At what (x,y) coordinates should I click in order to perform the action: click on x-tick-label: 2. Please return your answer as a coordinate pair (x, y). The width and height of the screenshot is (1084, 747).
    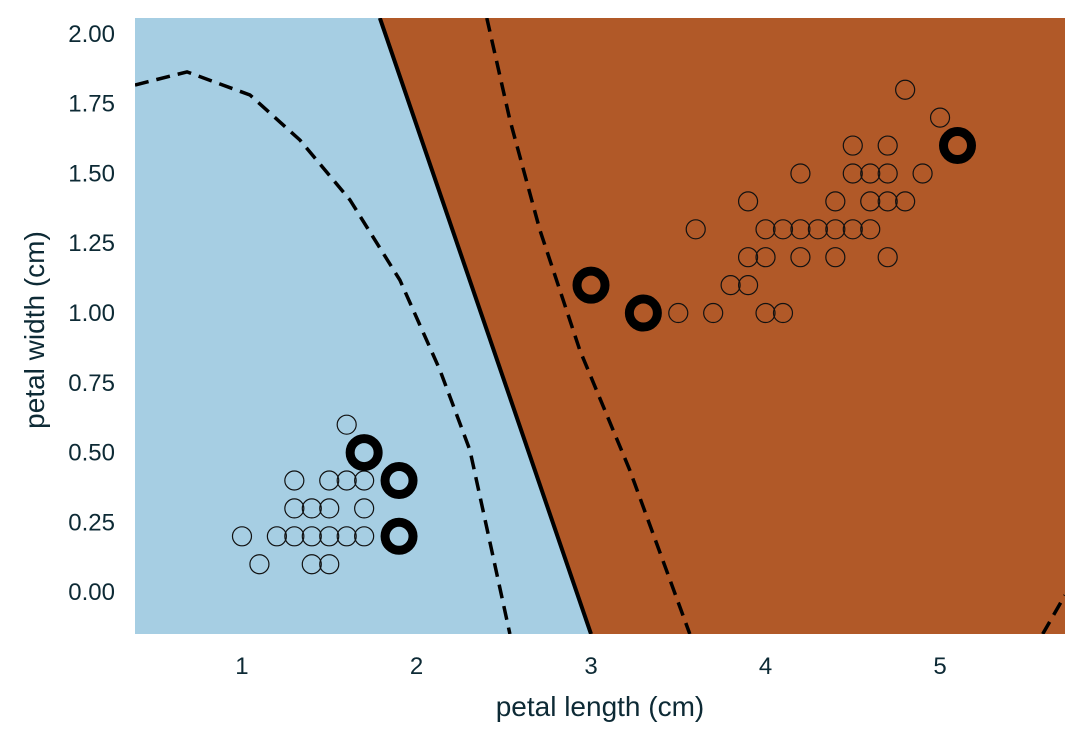
    Looking at the image, I should click on (416, 666).